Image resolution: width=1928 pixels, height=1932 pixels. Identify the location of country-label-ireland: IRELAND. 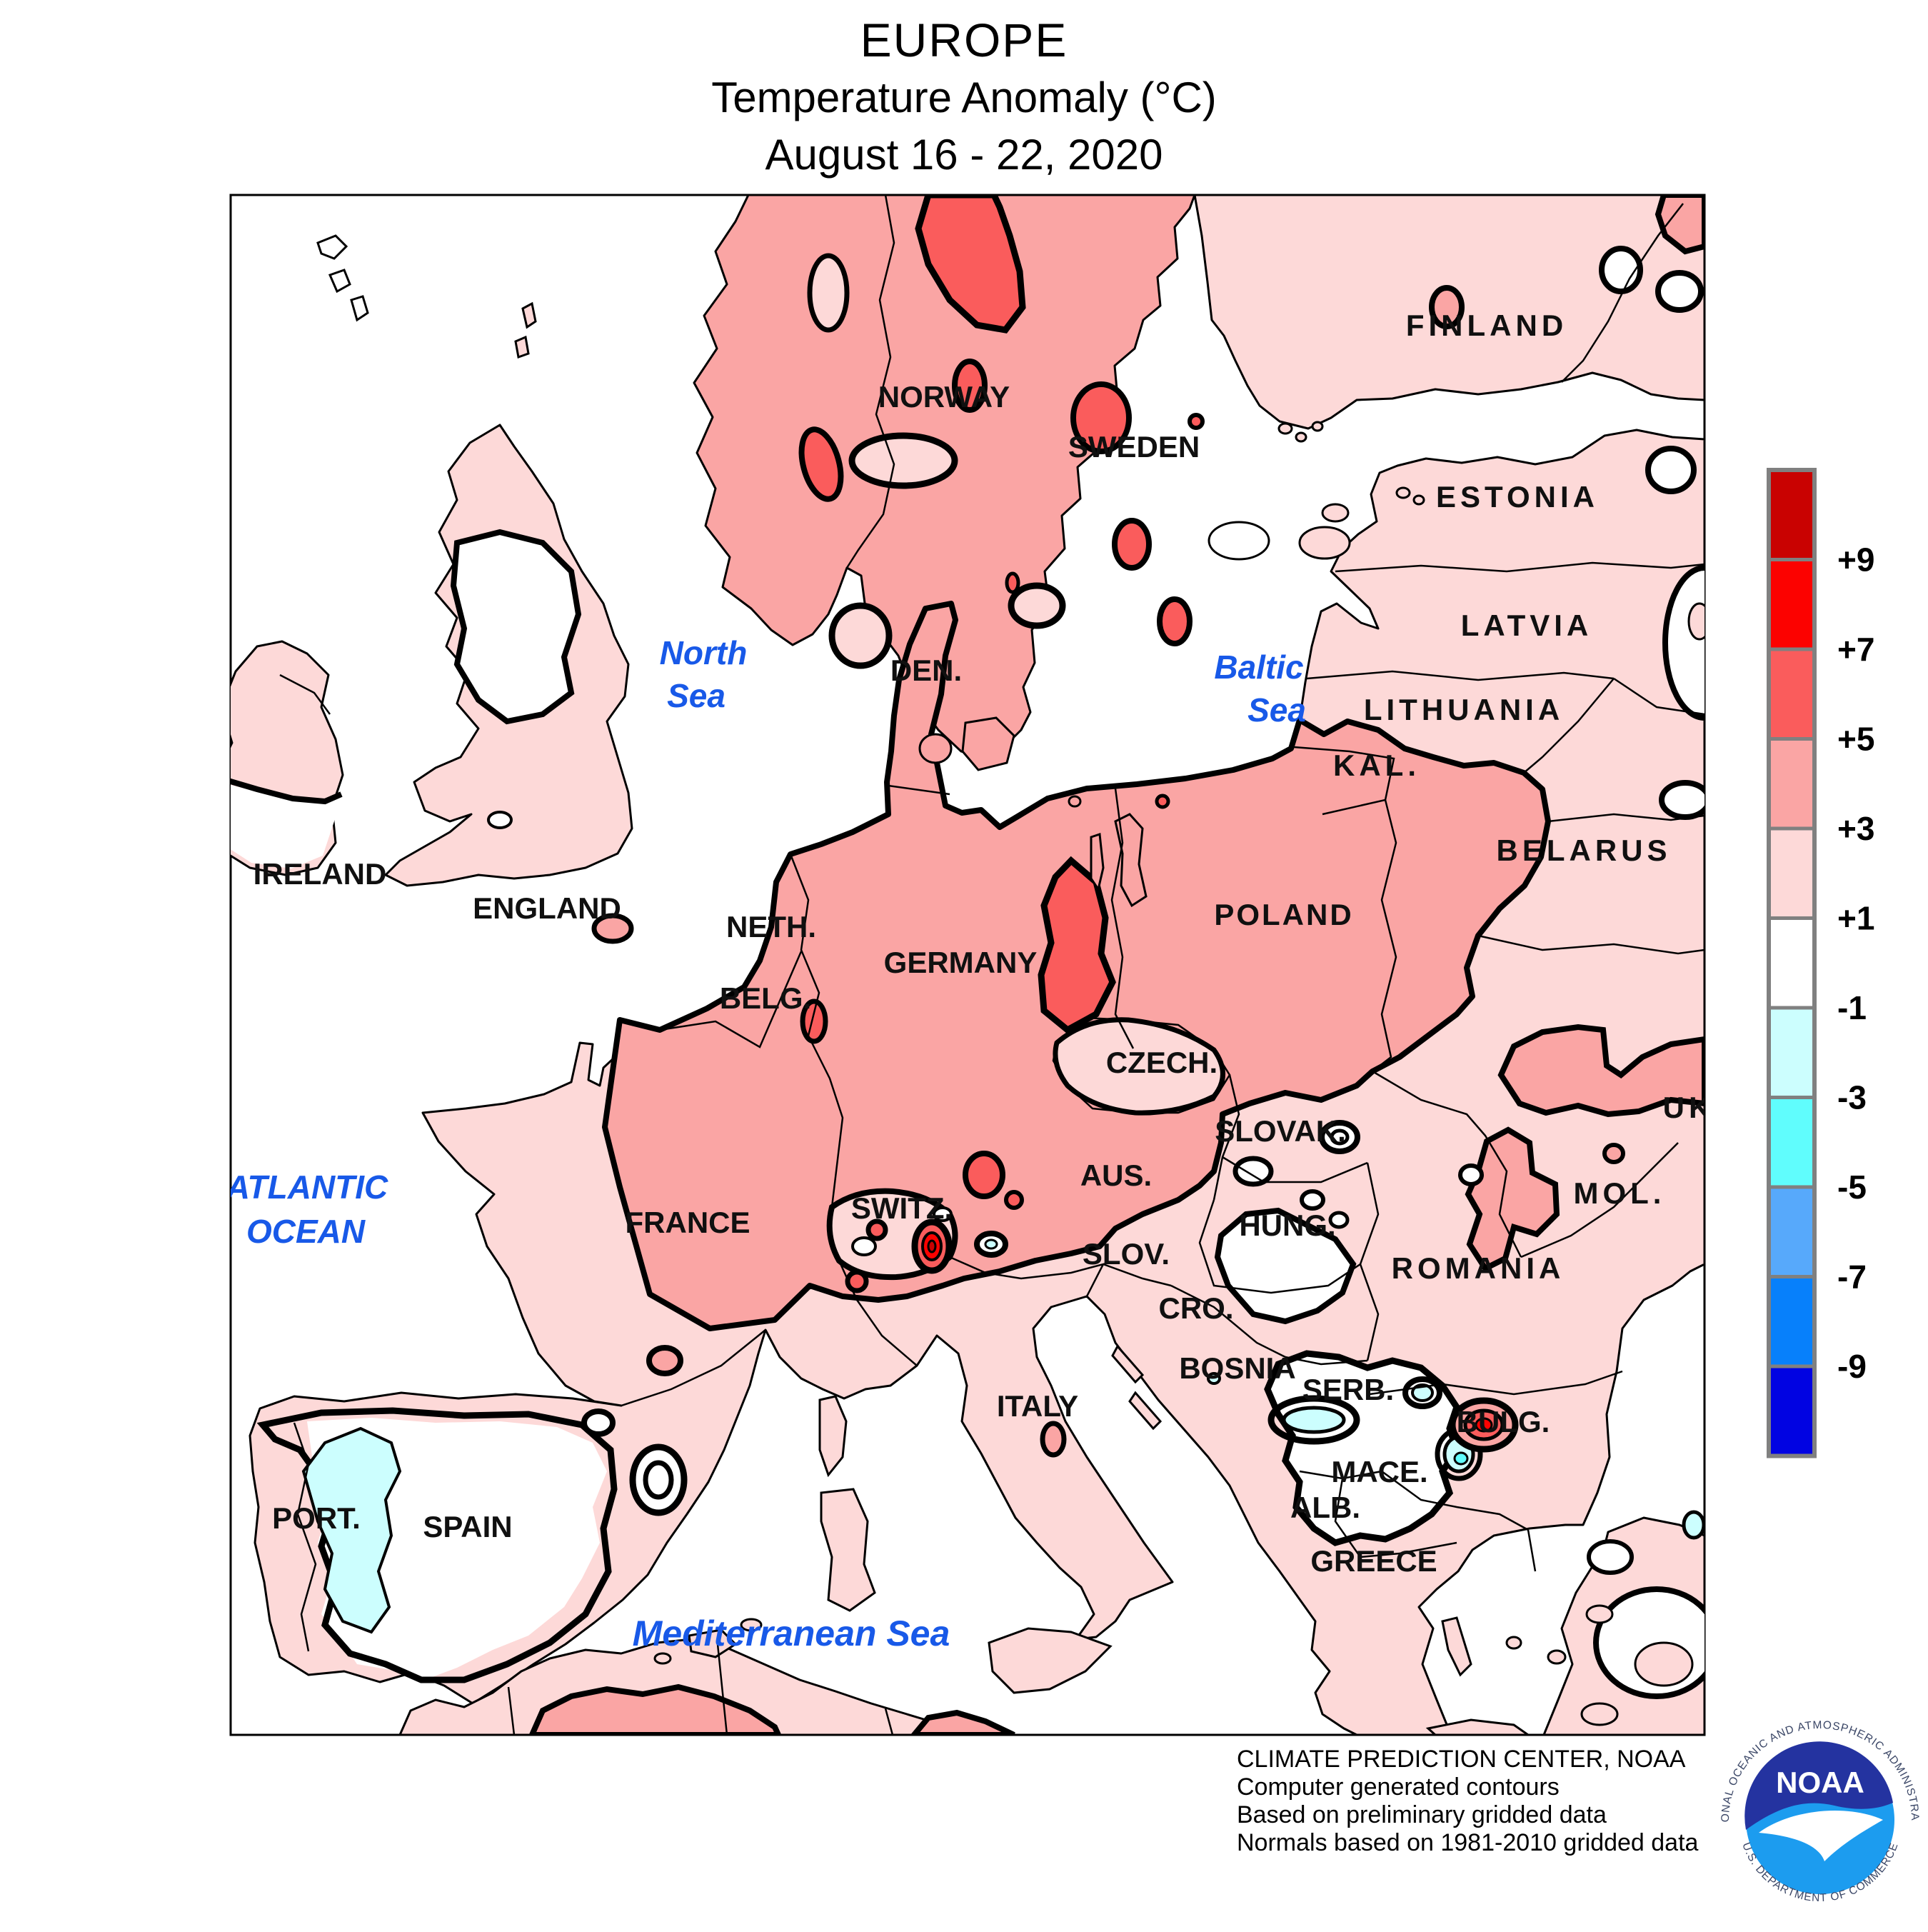
(320, 874).